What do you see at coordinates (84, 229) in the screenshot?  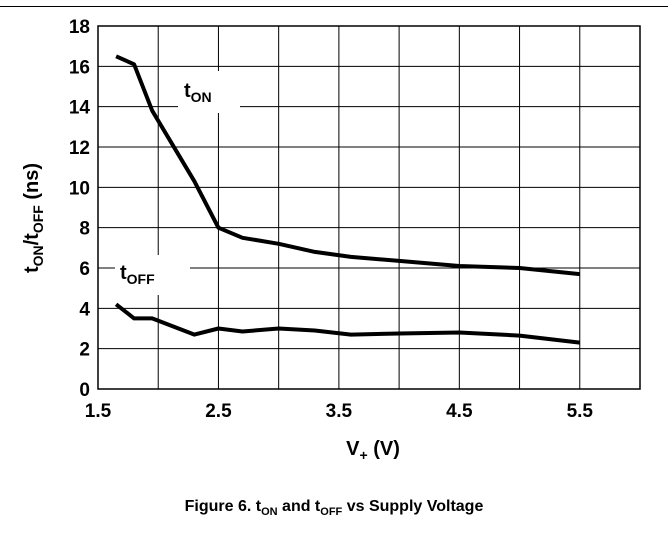 I see `y-tick-label-4: 8` at bounding box center [84, 229].